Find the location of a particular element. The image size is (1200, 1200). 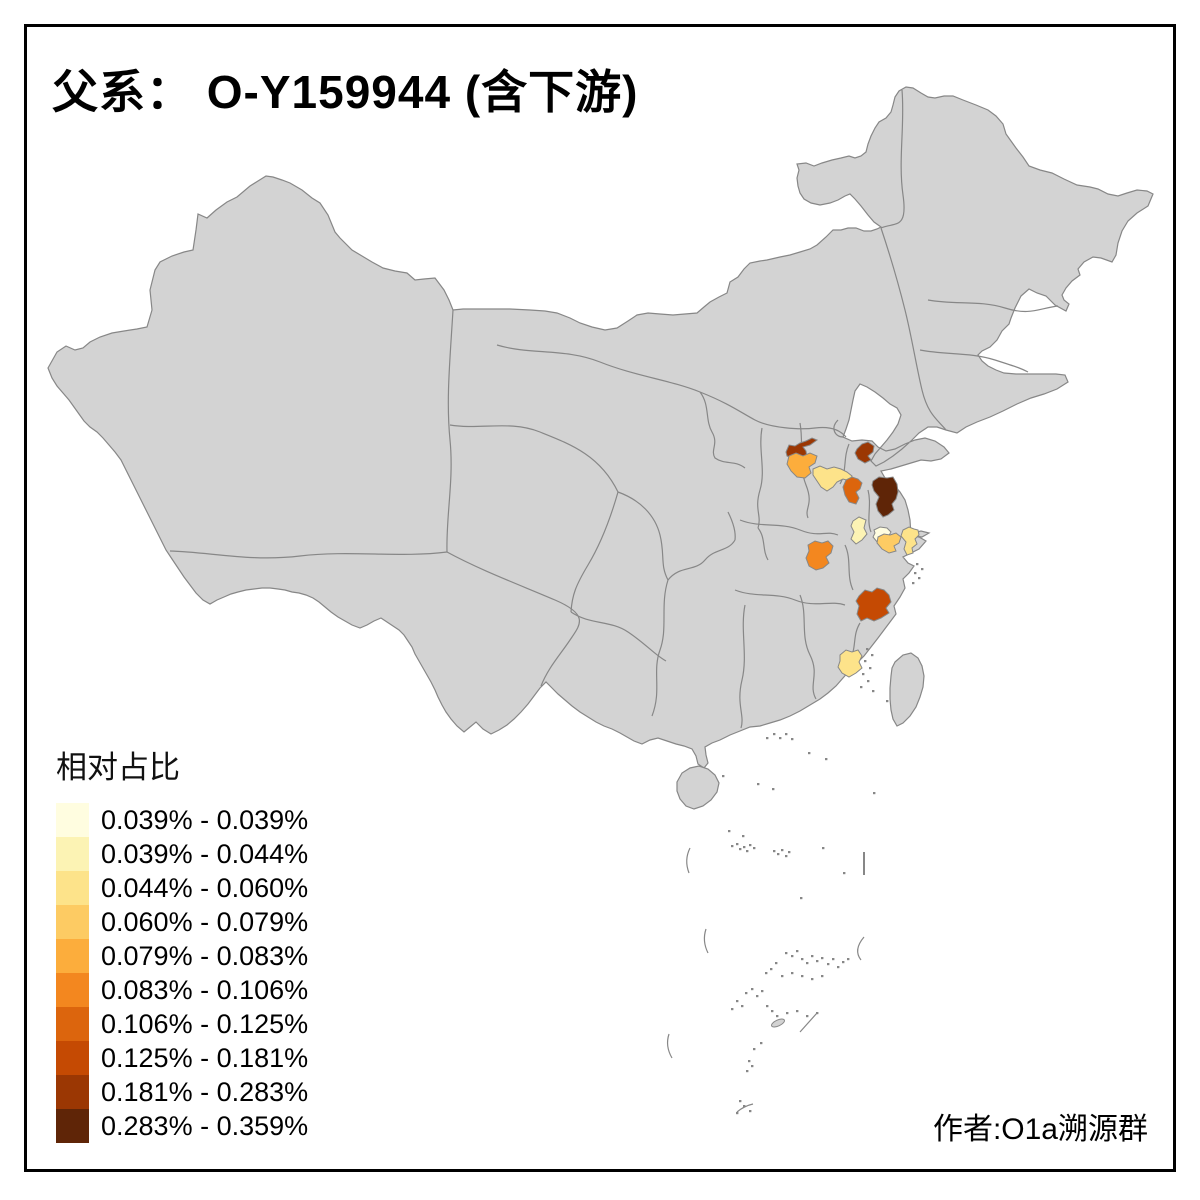

legend-row: 0.039% - 0.044% is located at coordinates (182, 854).